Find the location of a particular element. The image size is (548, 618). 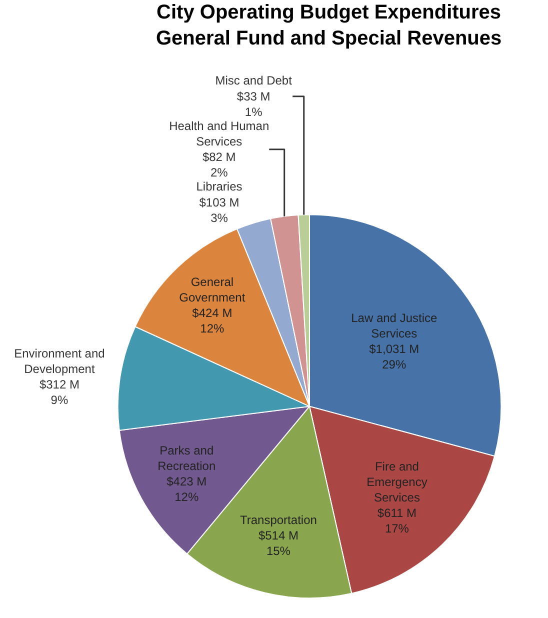

slice-label: Health and Human Services is located at coordinates (219, 133).